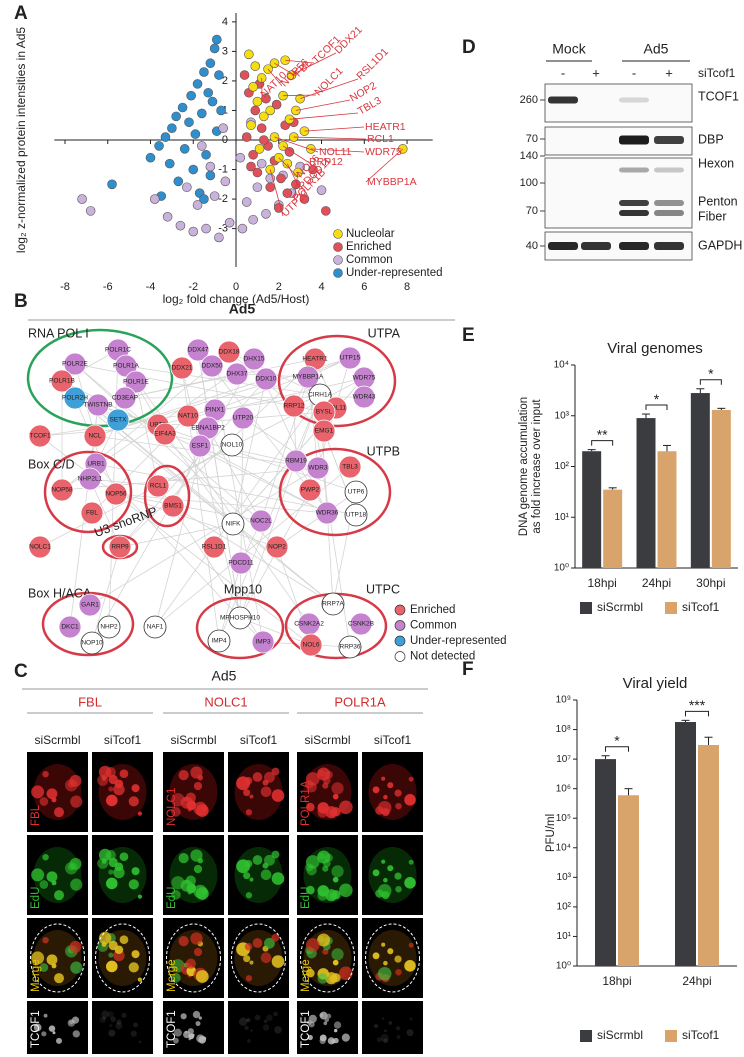  What do you see at coordinates (333, 604) in the screenshot?
I see `node-label: RRP7A` at bounding box center [333, 604].